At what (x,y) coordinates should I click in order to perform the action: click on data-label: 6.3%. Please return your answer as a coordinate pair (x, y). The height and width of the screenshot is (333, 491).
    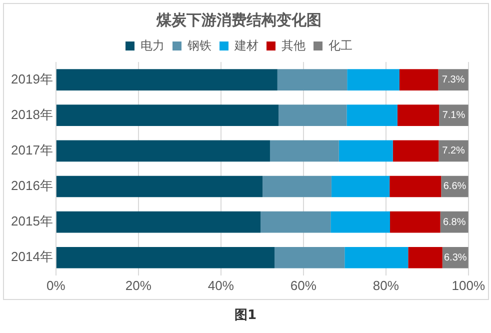
    Looking at the image, I should click on (455, 258).